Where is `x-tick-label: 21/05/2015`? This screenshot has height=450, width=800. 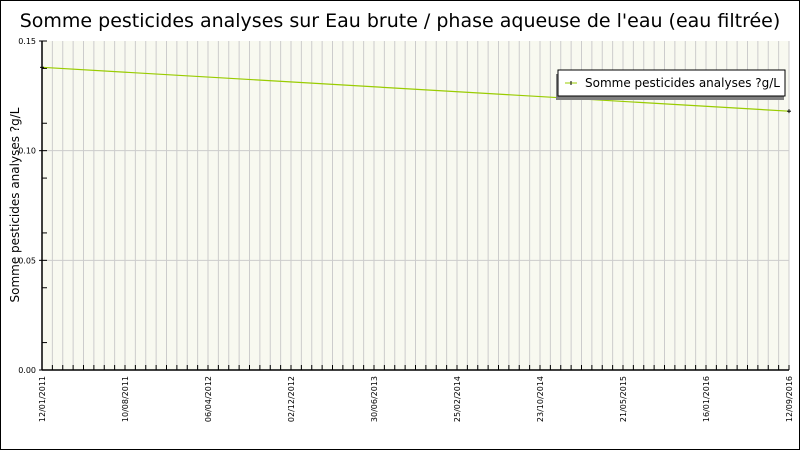
x-tick-label: 21/05/2015 is located at coordinates (623, 399).